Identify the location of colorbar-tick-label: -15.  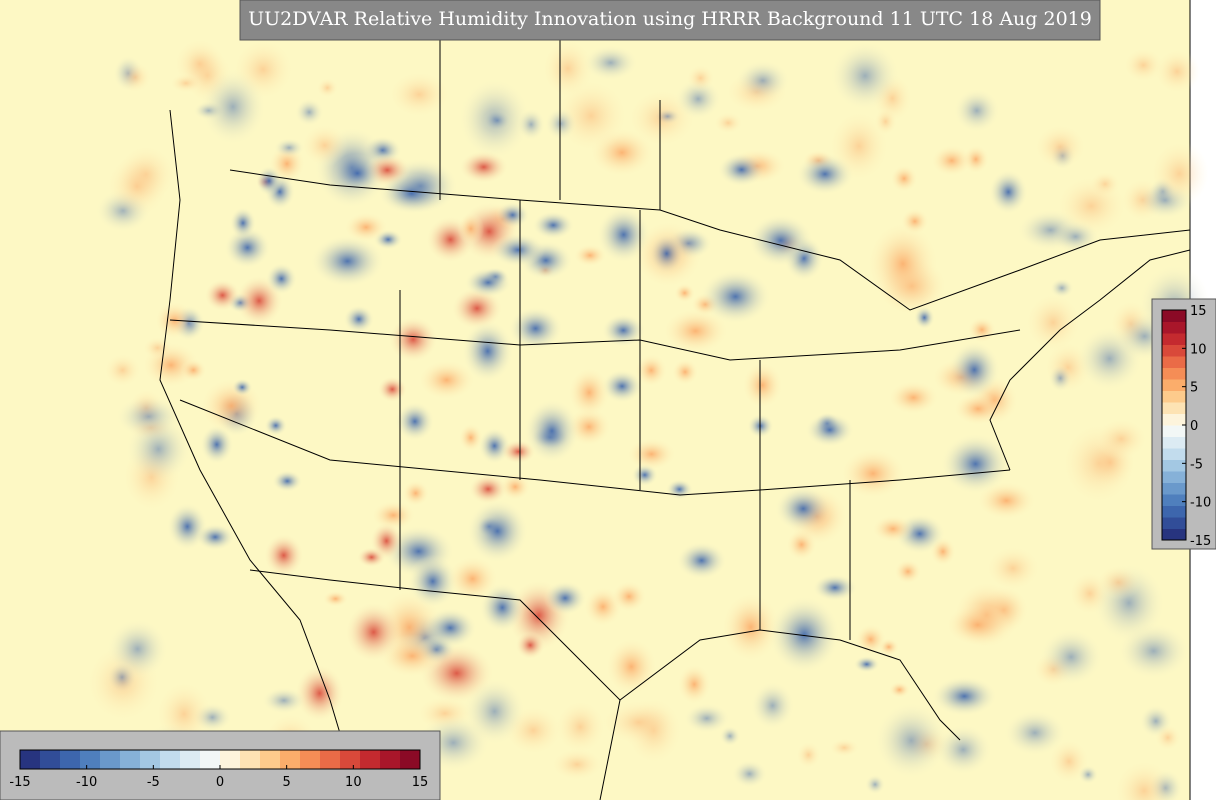
(19, 782).